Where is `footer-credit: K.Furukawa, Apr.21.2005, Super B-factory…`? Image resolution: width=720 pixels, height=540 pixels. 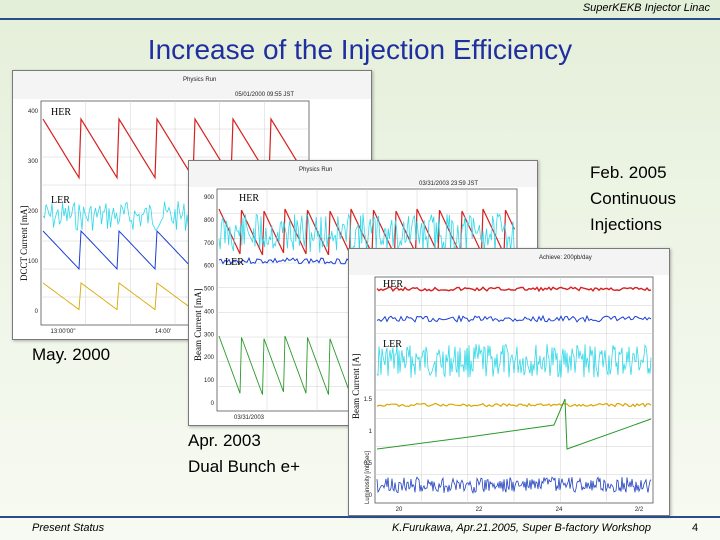
footer-credit: K.Furukawa, Apr.21.2005, Super B-factory… is located at coordinates (522, 528).